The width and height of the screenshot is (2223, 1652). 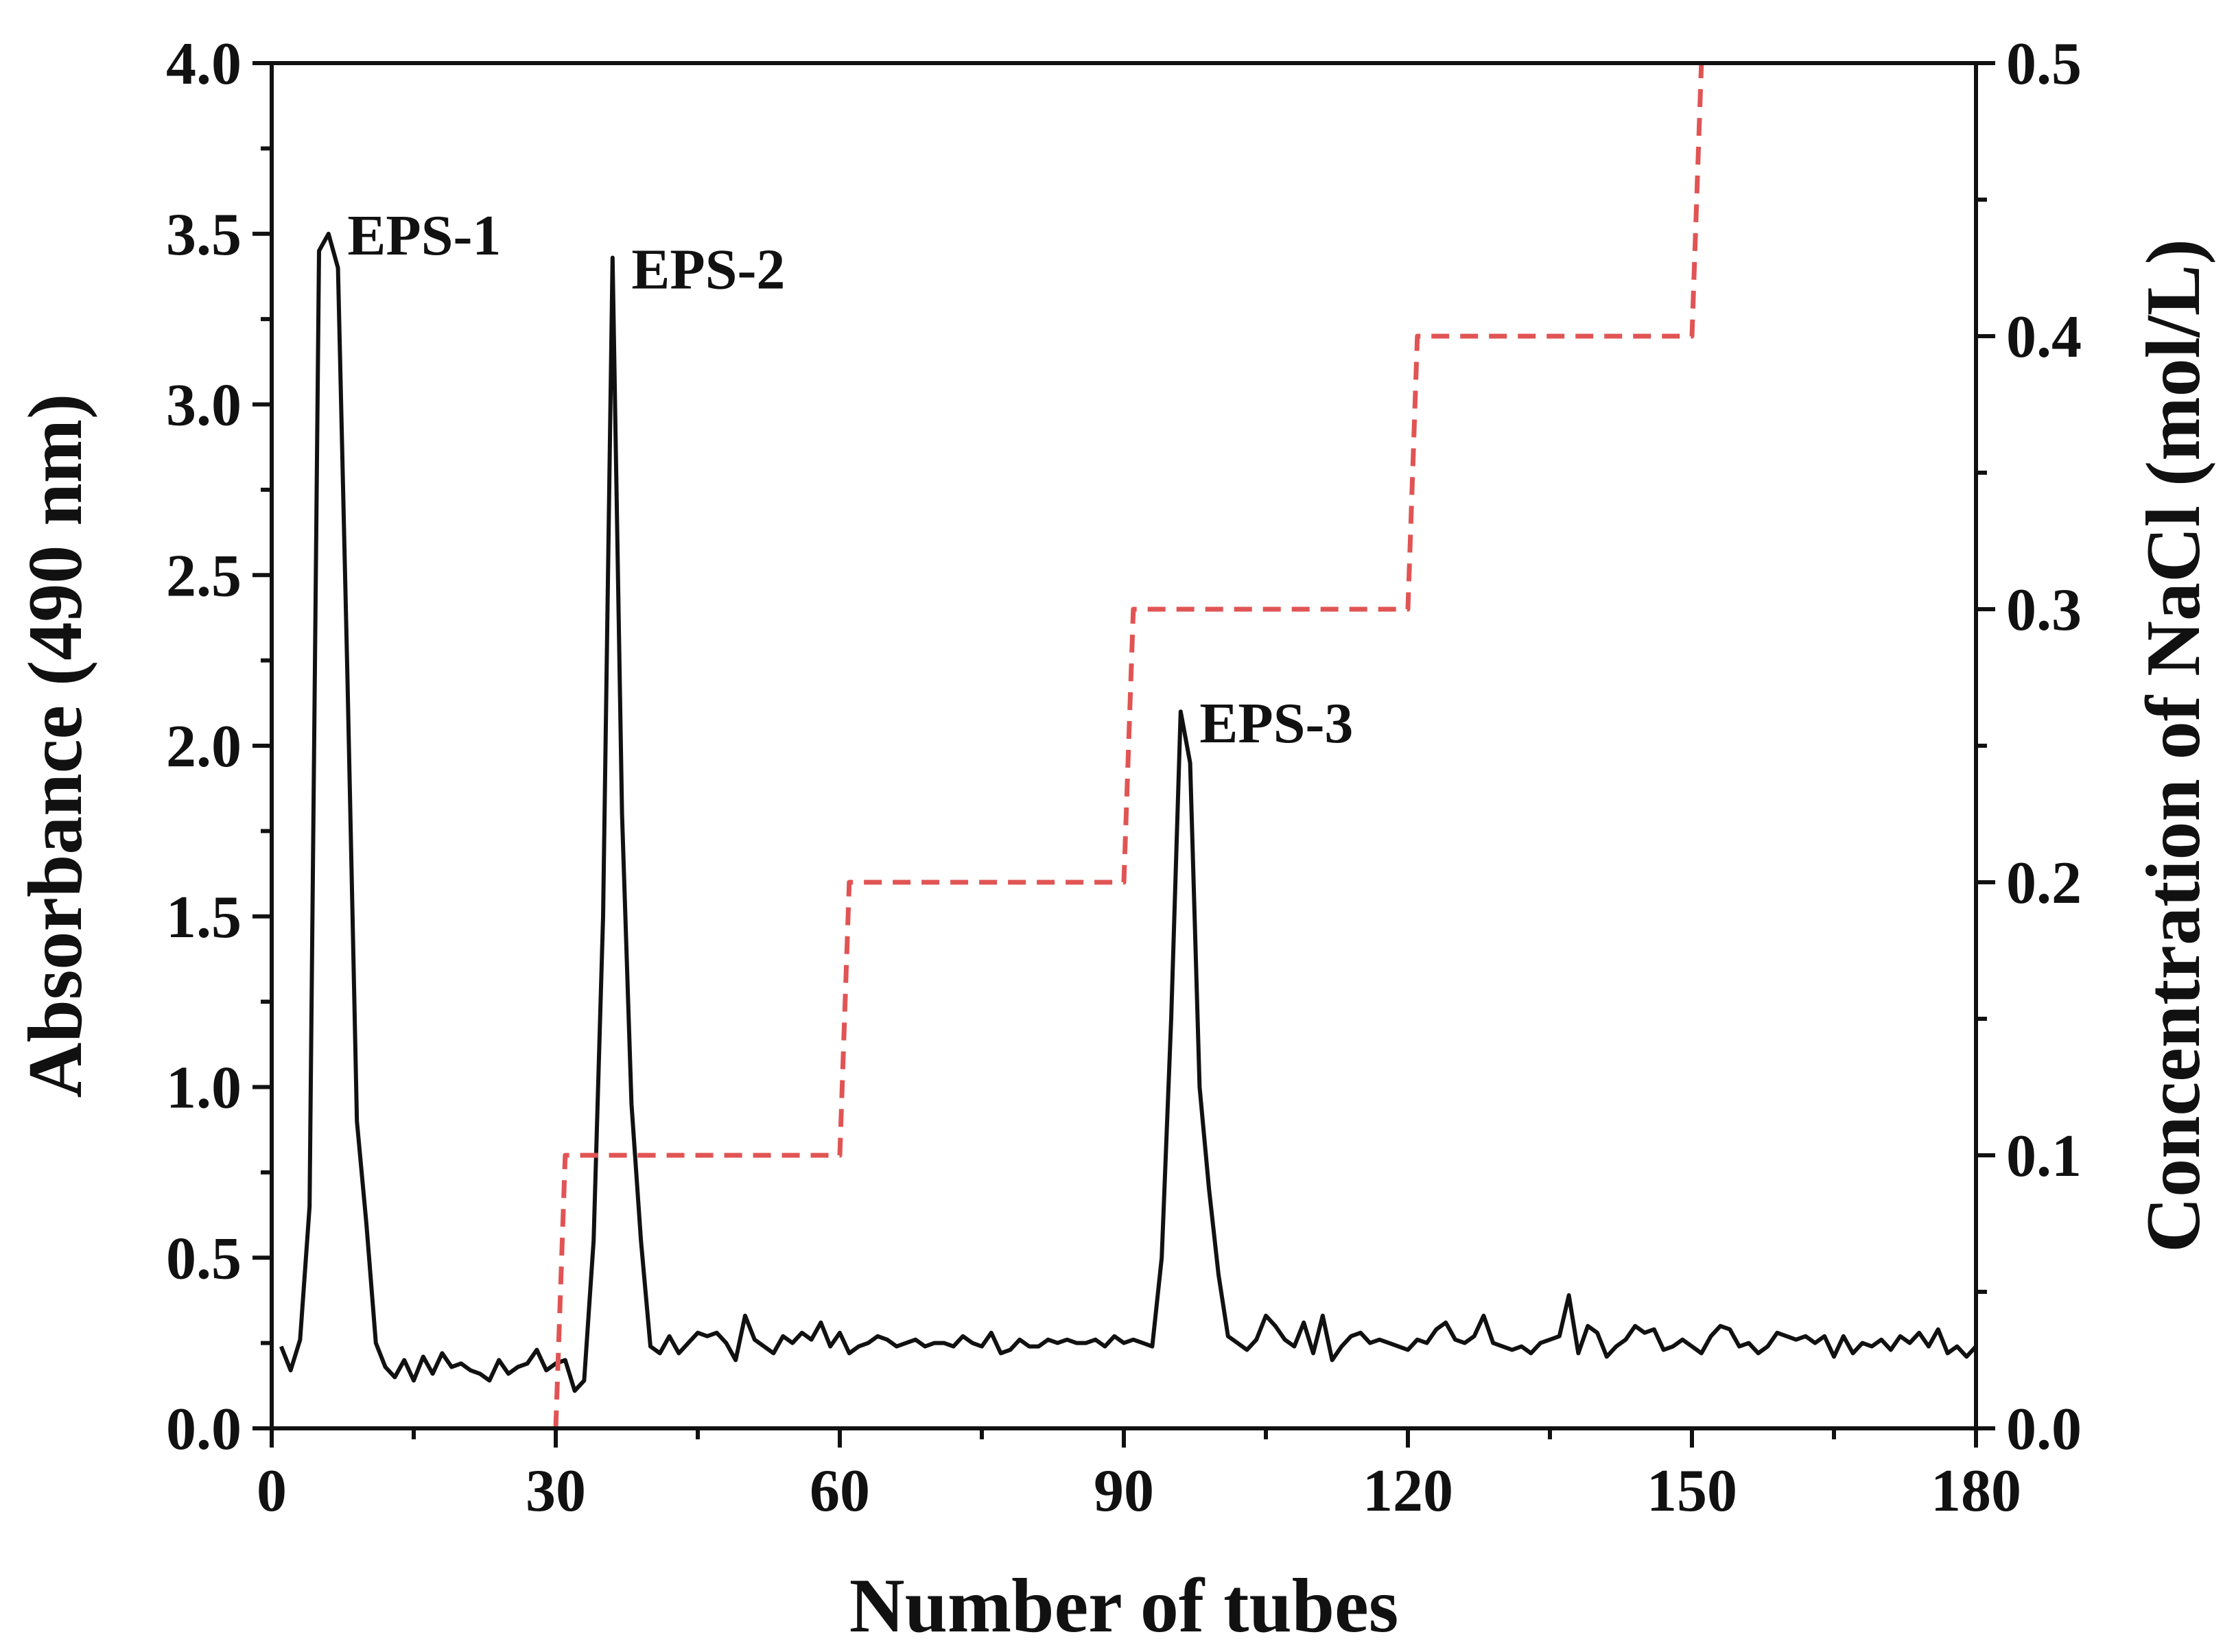 What do you see at coordinates (204, 406) in the screenshot?
I see `y-tick-label: 3.0` at bounding box center [204, 406].